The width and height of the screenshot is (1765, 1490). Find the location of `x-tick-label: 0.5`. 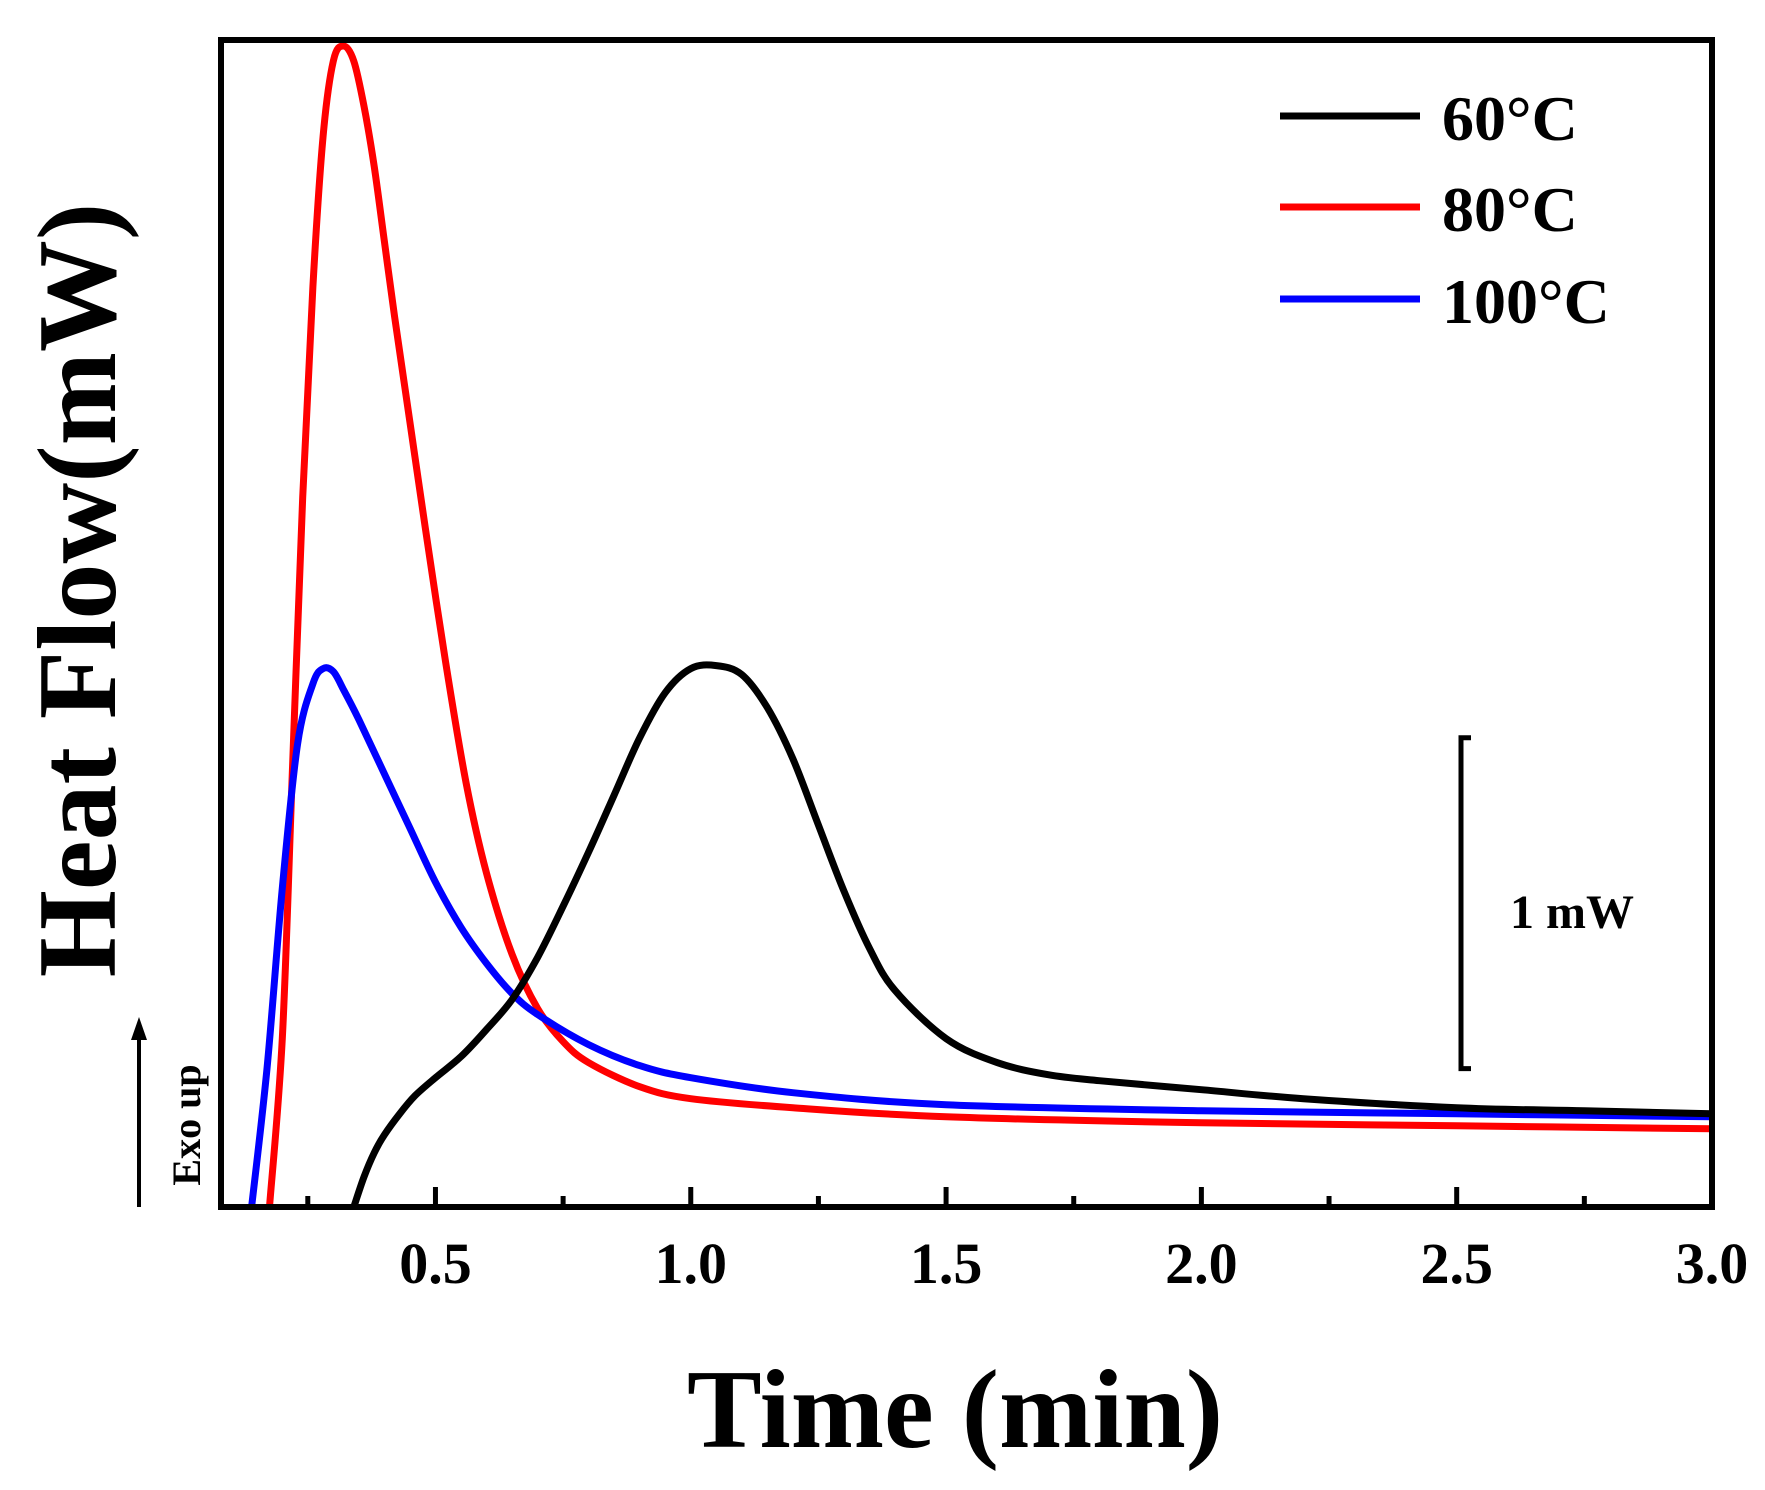

x-tick-label: 0.5 is located at coordinates (435, 1263).